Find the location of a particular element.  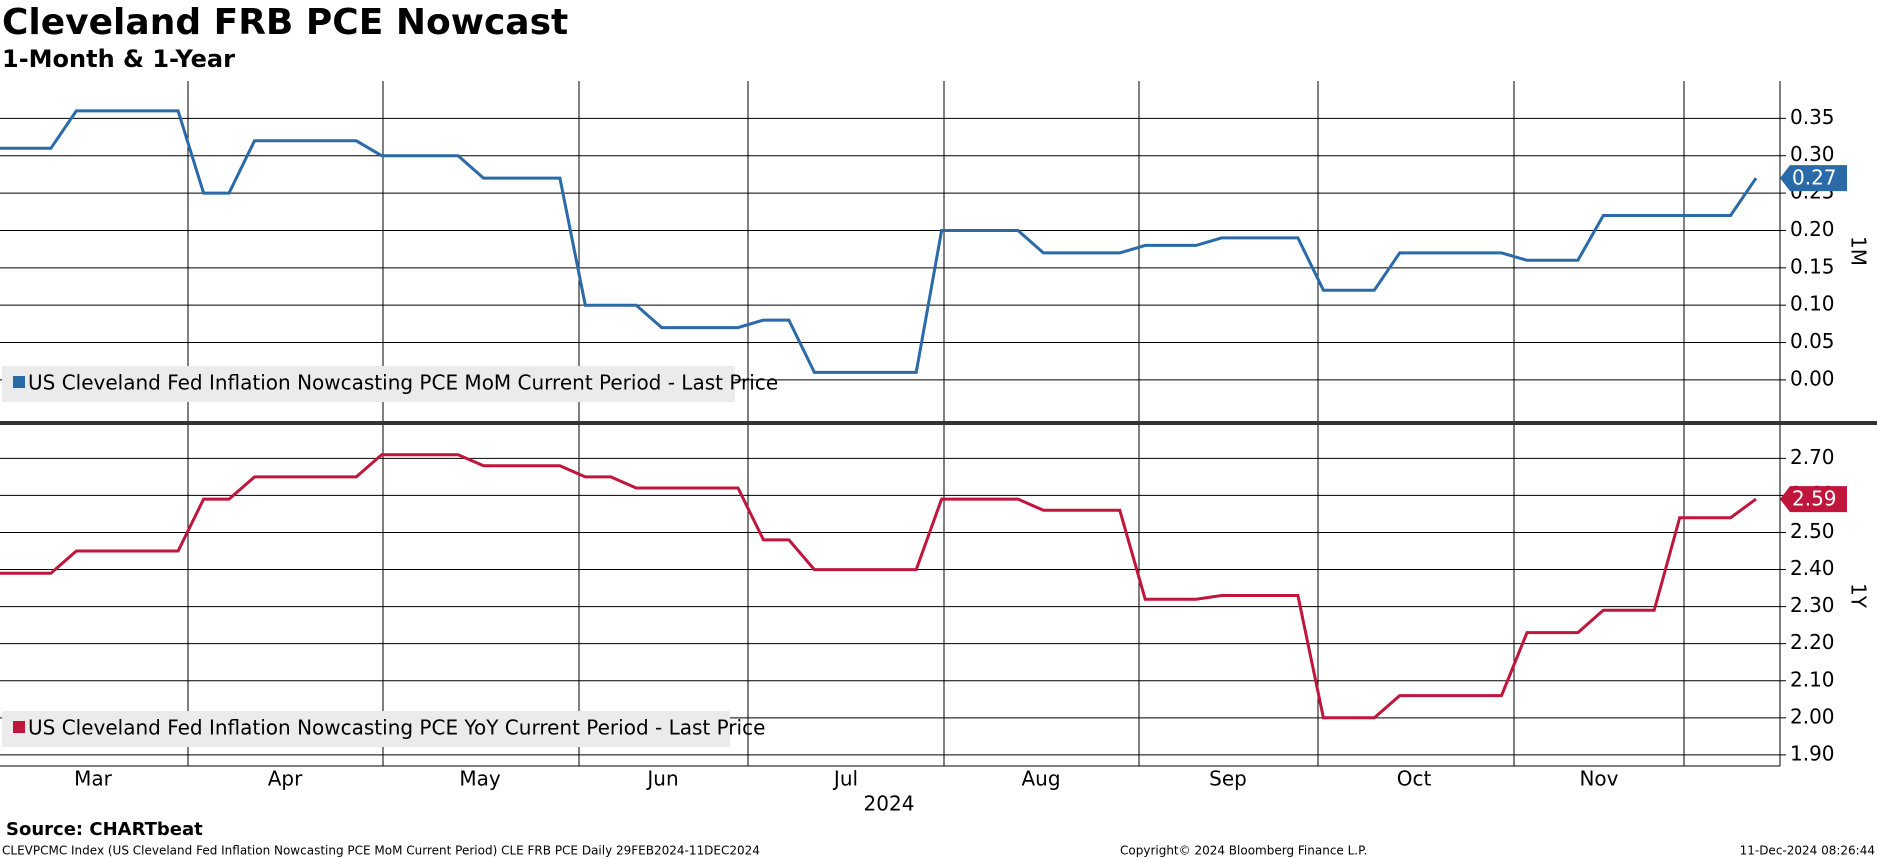

y-tick-label: 2.20 is located at coordinates (1812, 642).